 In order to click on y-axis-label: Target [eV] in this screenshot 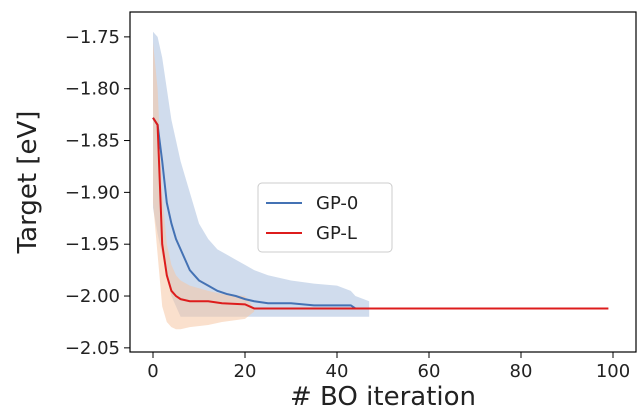, I will do `click(28, 183)`.